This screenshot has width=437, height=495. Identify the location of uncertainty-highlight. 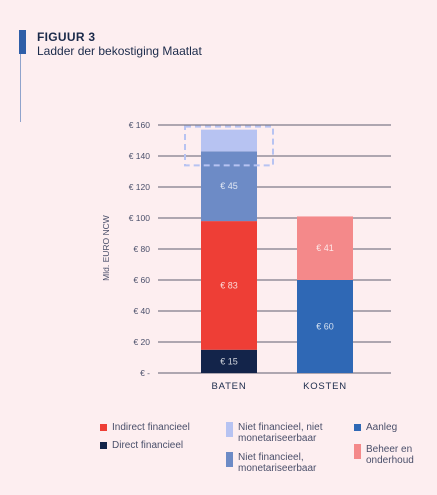
(229, 146).